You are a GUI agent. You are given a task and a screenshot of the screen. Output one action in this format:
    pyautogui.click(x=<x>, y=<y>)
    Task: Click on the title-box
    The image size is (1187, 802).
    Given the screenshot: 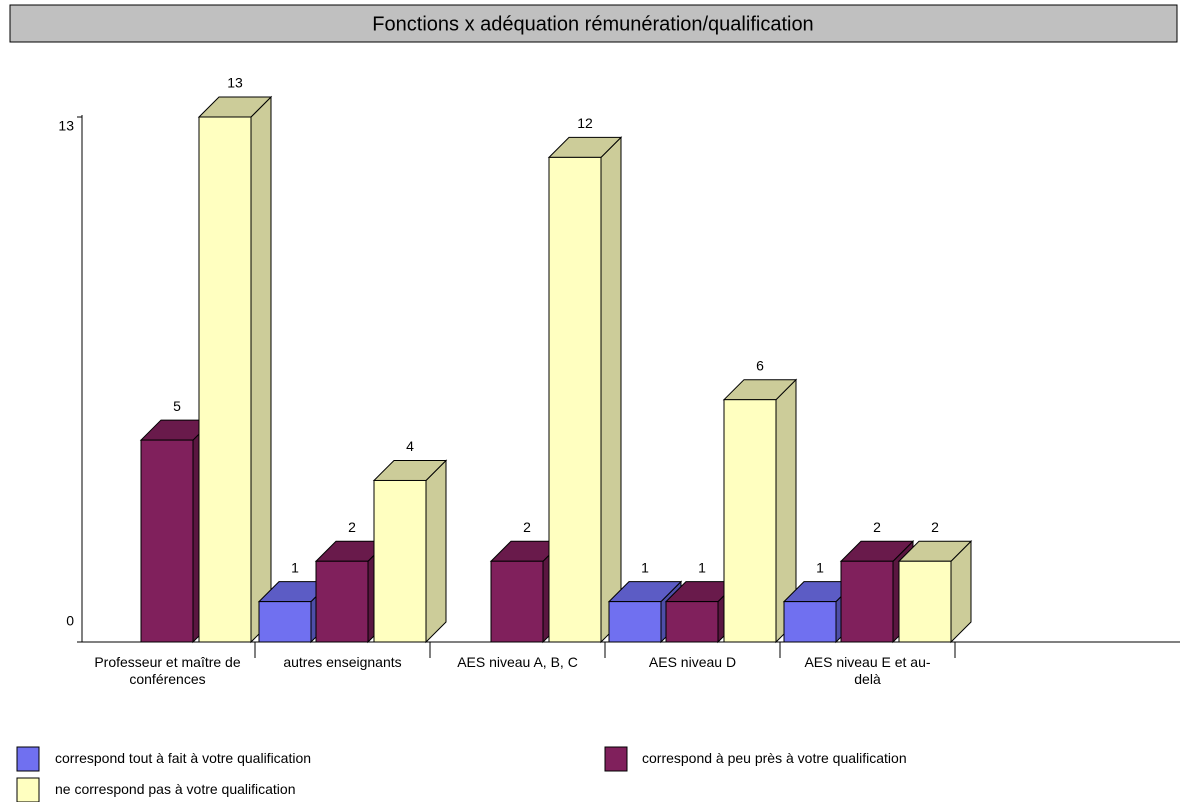 What is the action you would take?
    pyautogui.click(x=593, y=23)
    